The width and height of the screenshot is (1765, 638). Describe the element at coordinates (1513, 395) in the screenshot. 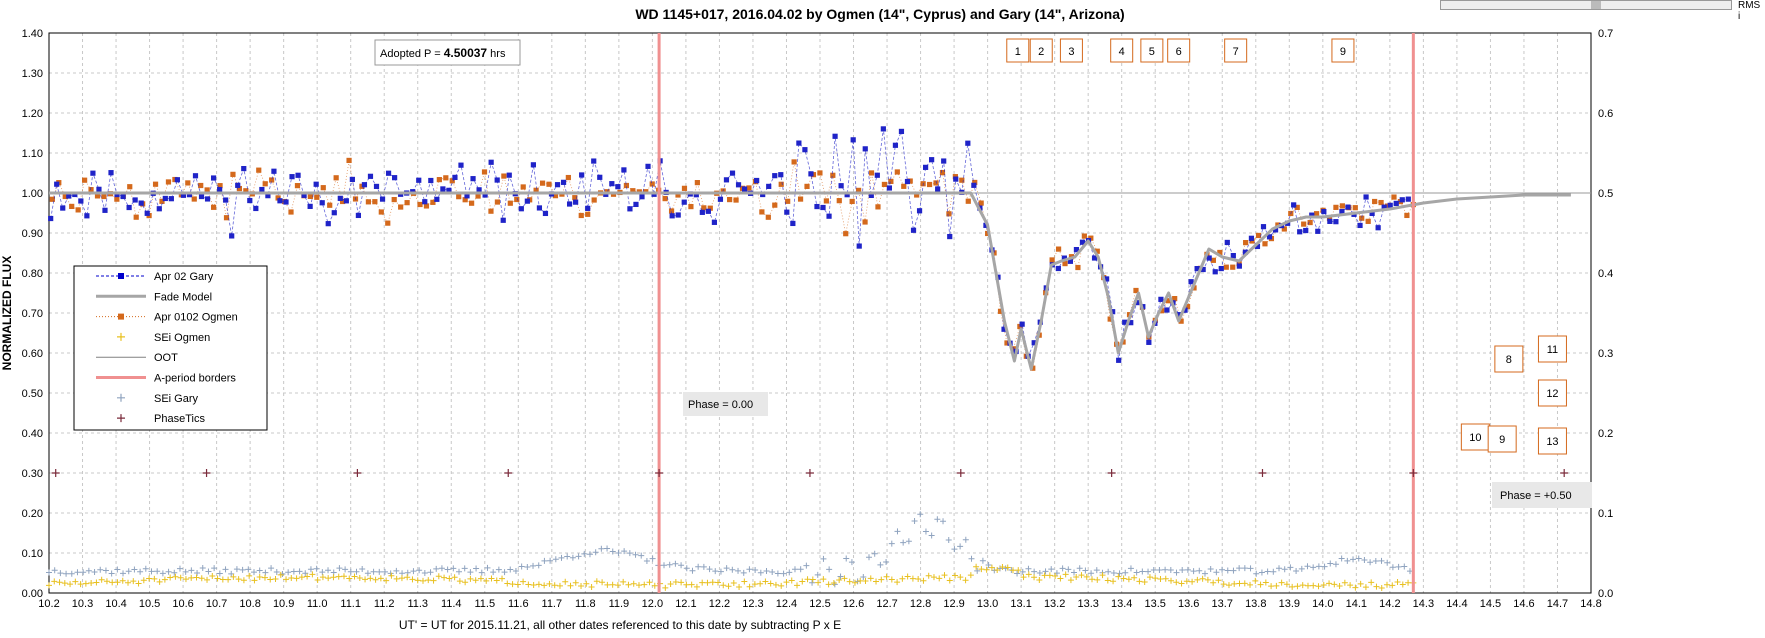

I see `right-dip-boxes: 8 11 12 10 9 13` at that location.